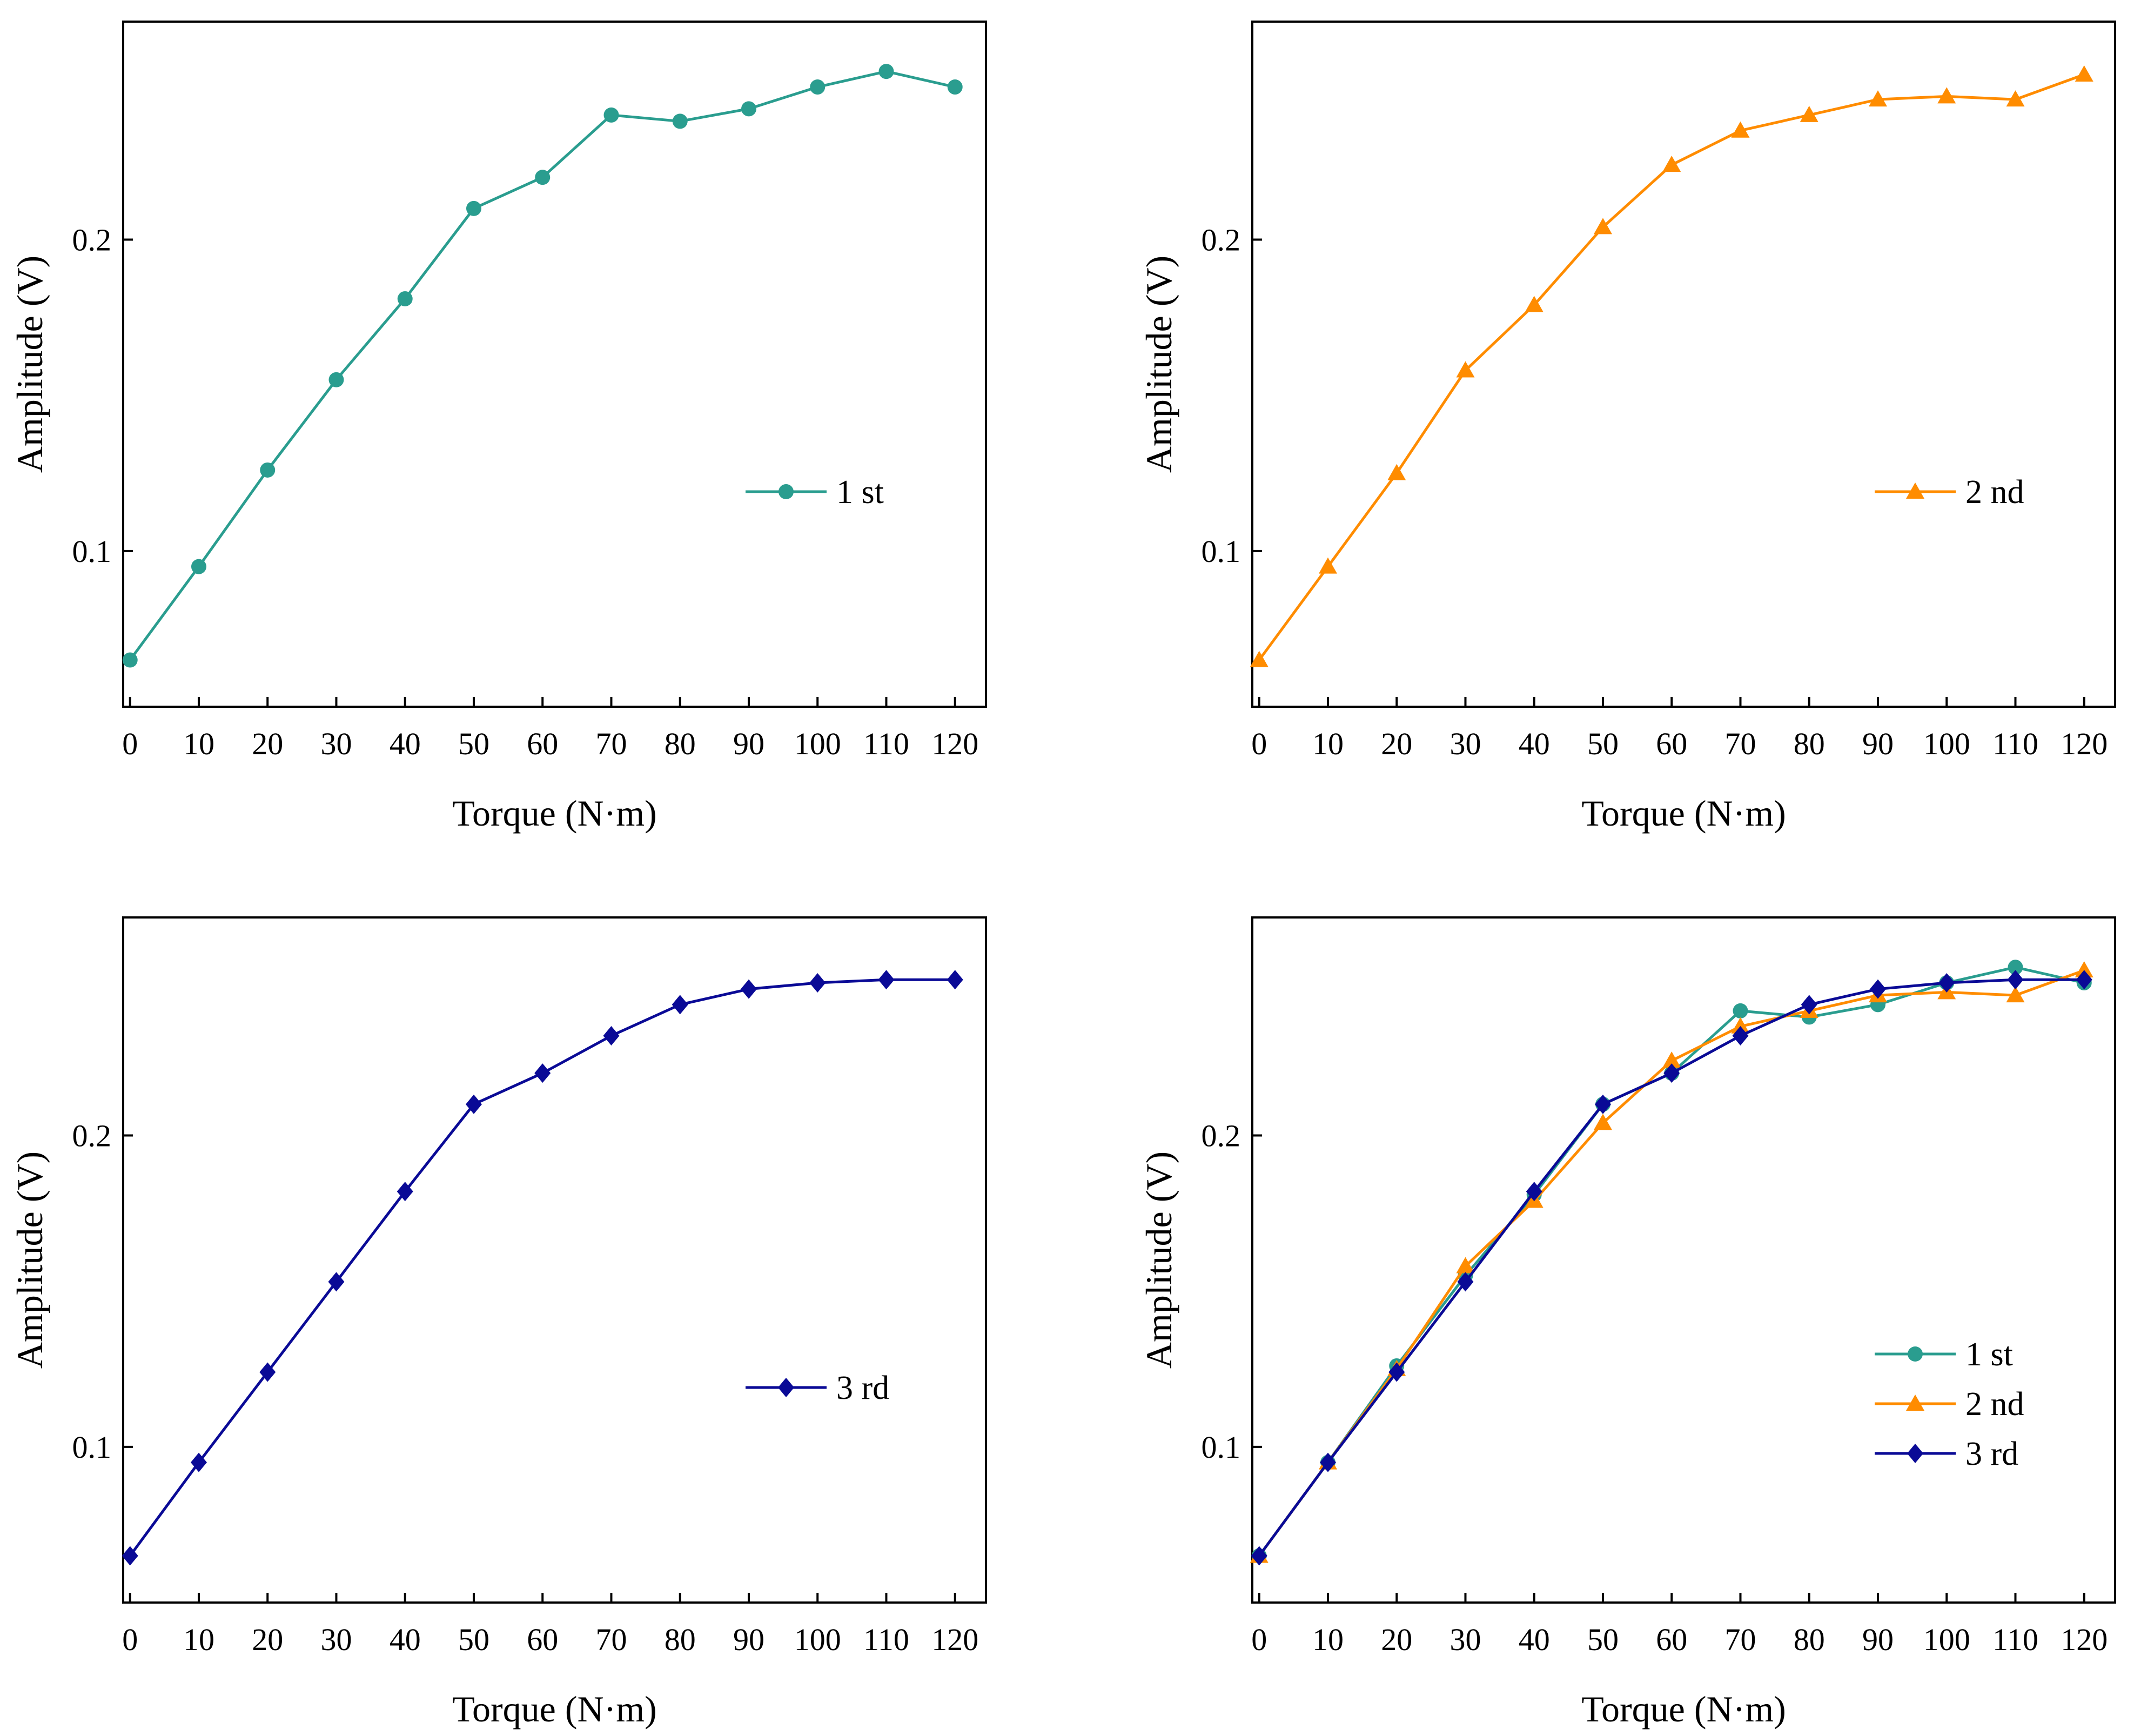 The image size is (2134, 1736). I want to click on y-axis-label: Amplitude (V), so click(29, 365).